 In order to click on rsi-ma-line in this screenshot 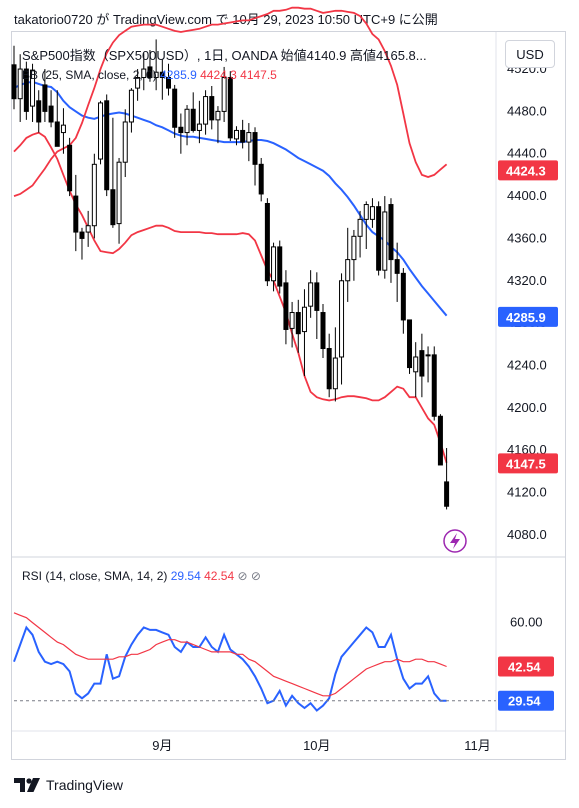, I will do `click(230, 654)`.